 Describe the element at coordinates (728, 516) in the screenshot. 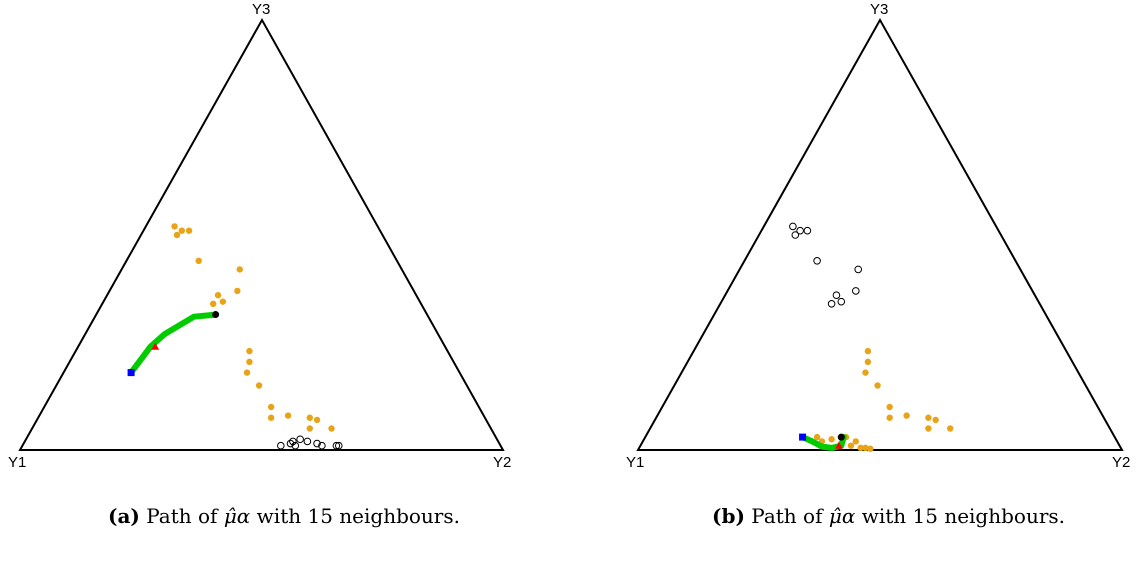

I see `caption-tag: (b)` at that location.